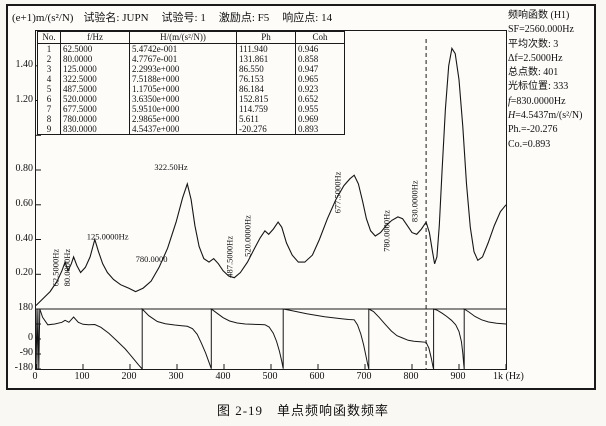 The width and height of the screenshot is (606, 426). What do you see at coordinates (247, 236) in the screenshot?
I see `peak-annotation: 520.0000Hz` at bounding box center [247, 236].